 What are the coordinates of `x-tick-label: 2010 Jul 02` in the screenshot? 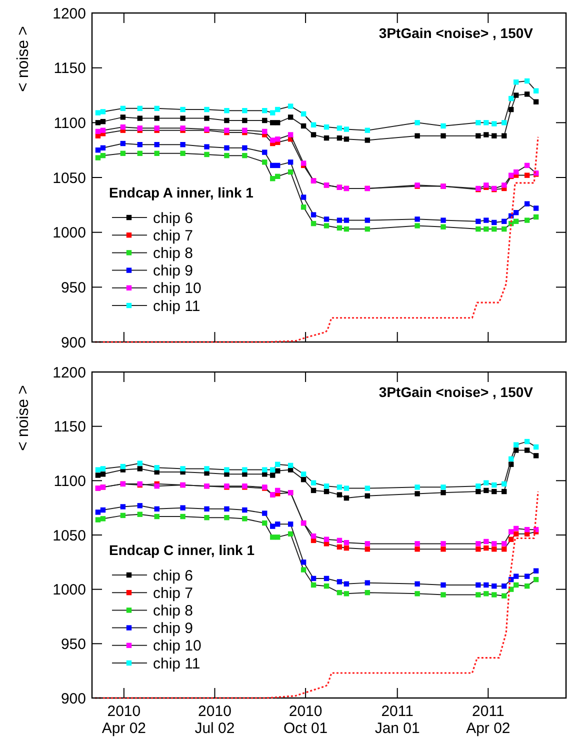 It's located at (214, 720).